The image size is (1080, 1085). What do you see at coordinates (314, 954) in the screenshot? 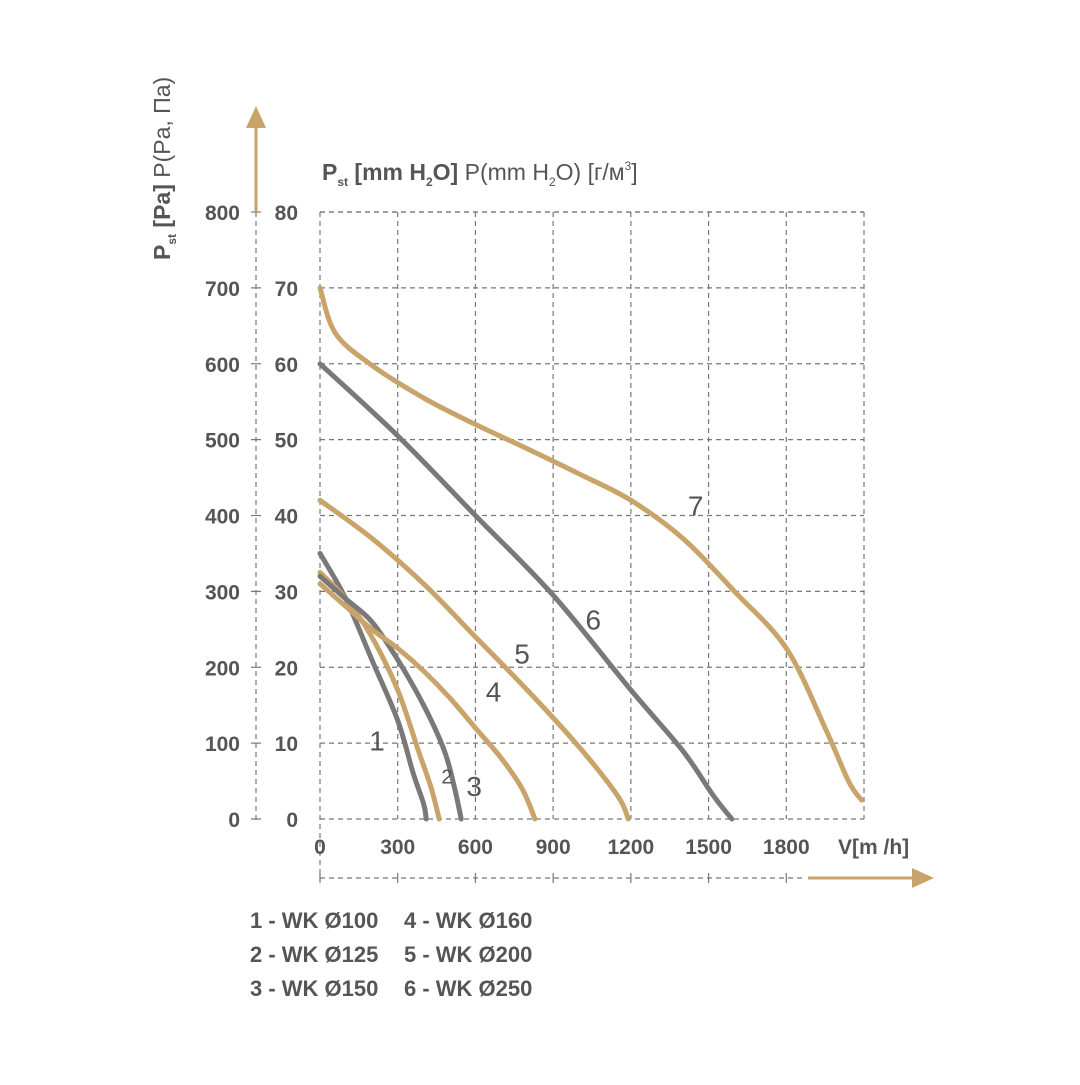
I see `legend-item: 2 - WK Ø125` at bounding box center [314, 954].